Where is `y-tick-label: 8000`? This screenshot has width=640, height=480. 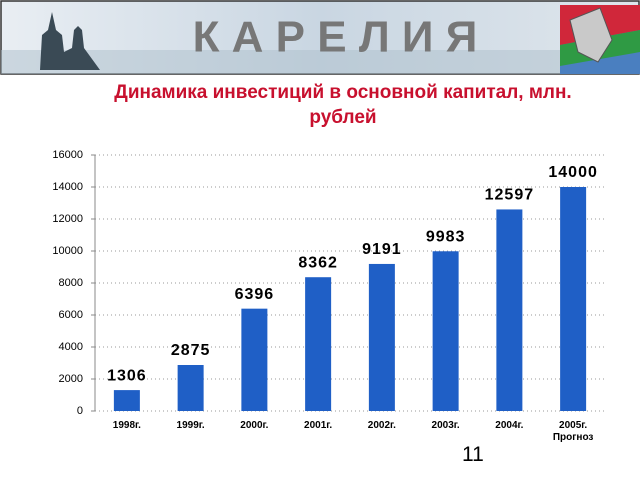 y-tick-label: 8000 is located at coordinates (71, 283).